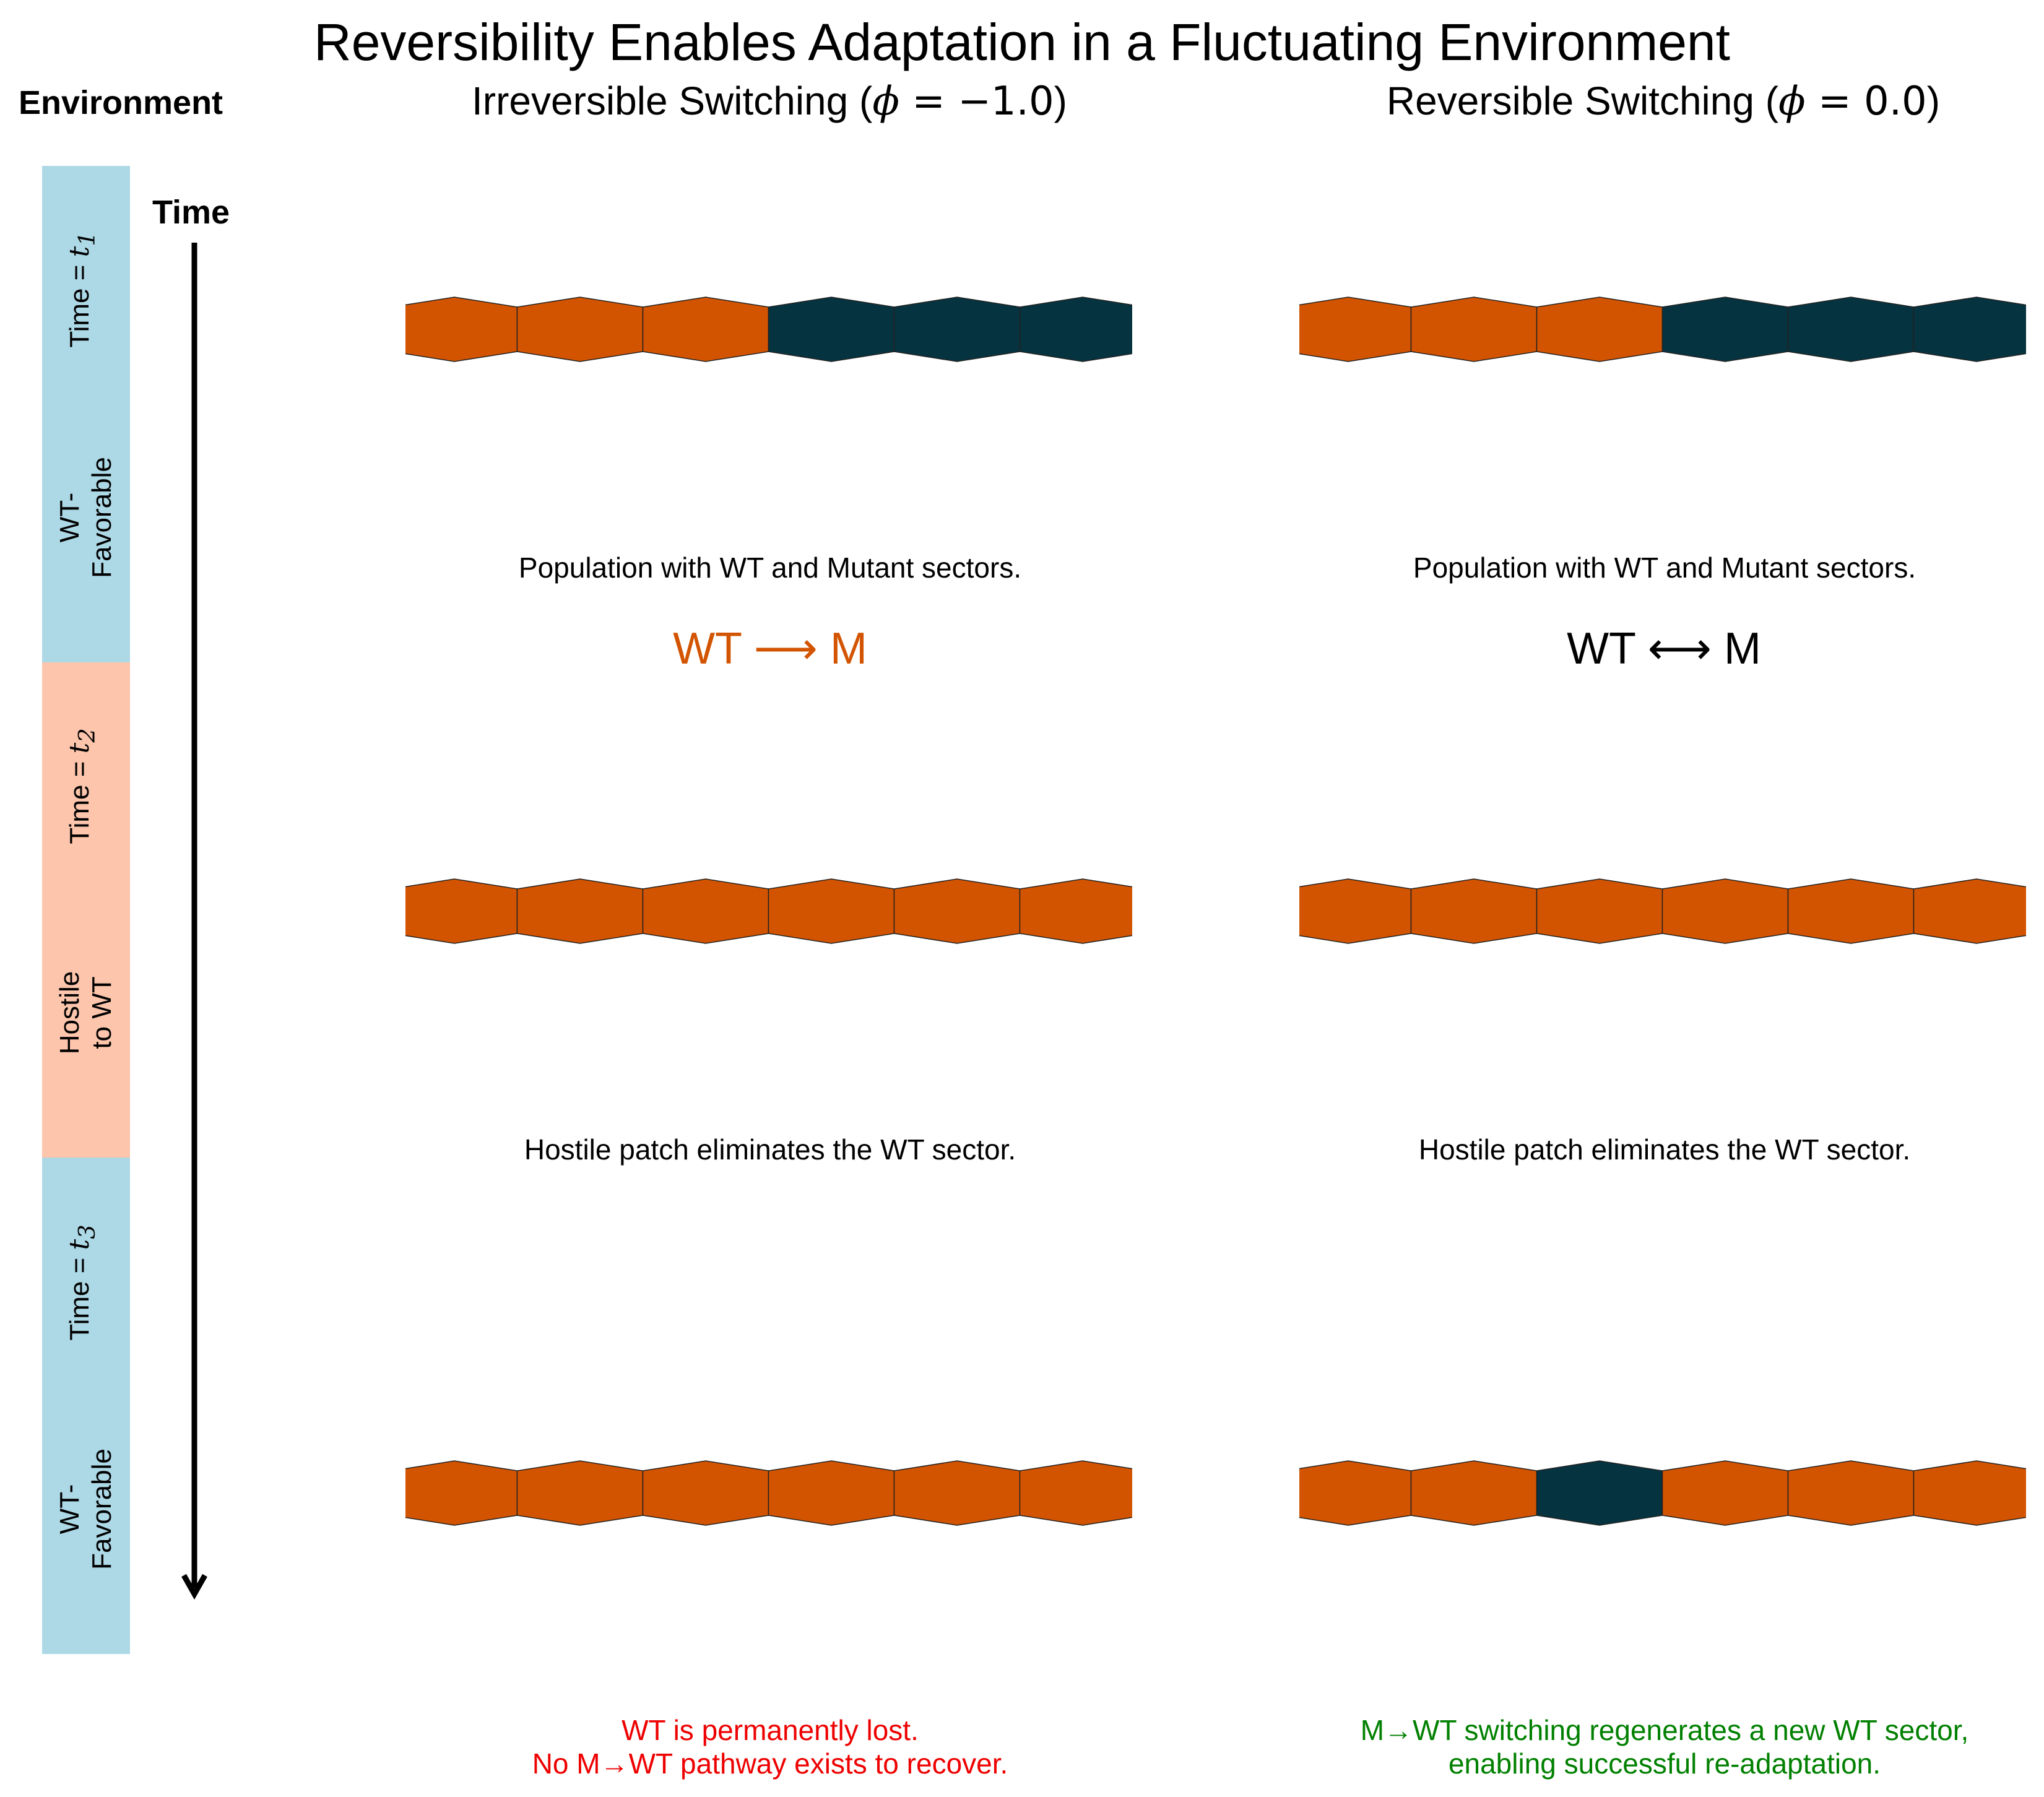 The image size is (2044, 1797). What do you see at coordinates (1664, 1149) in the screenshot?
I see `caption-reversible-2: Hostile patch eliminates the WT sector.` at bounding box center [1664, 1149].